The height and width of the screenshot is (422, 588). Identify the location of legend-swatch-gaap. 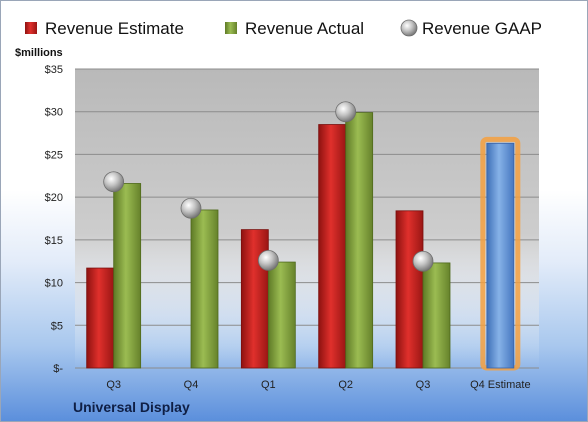
(409, 28).